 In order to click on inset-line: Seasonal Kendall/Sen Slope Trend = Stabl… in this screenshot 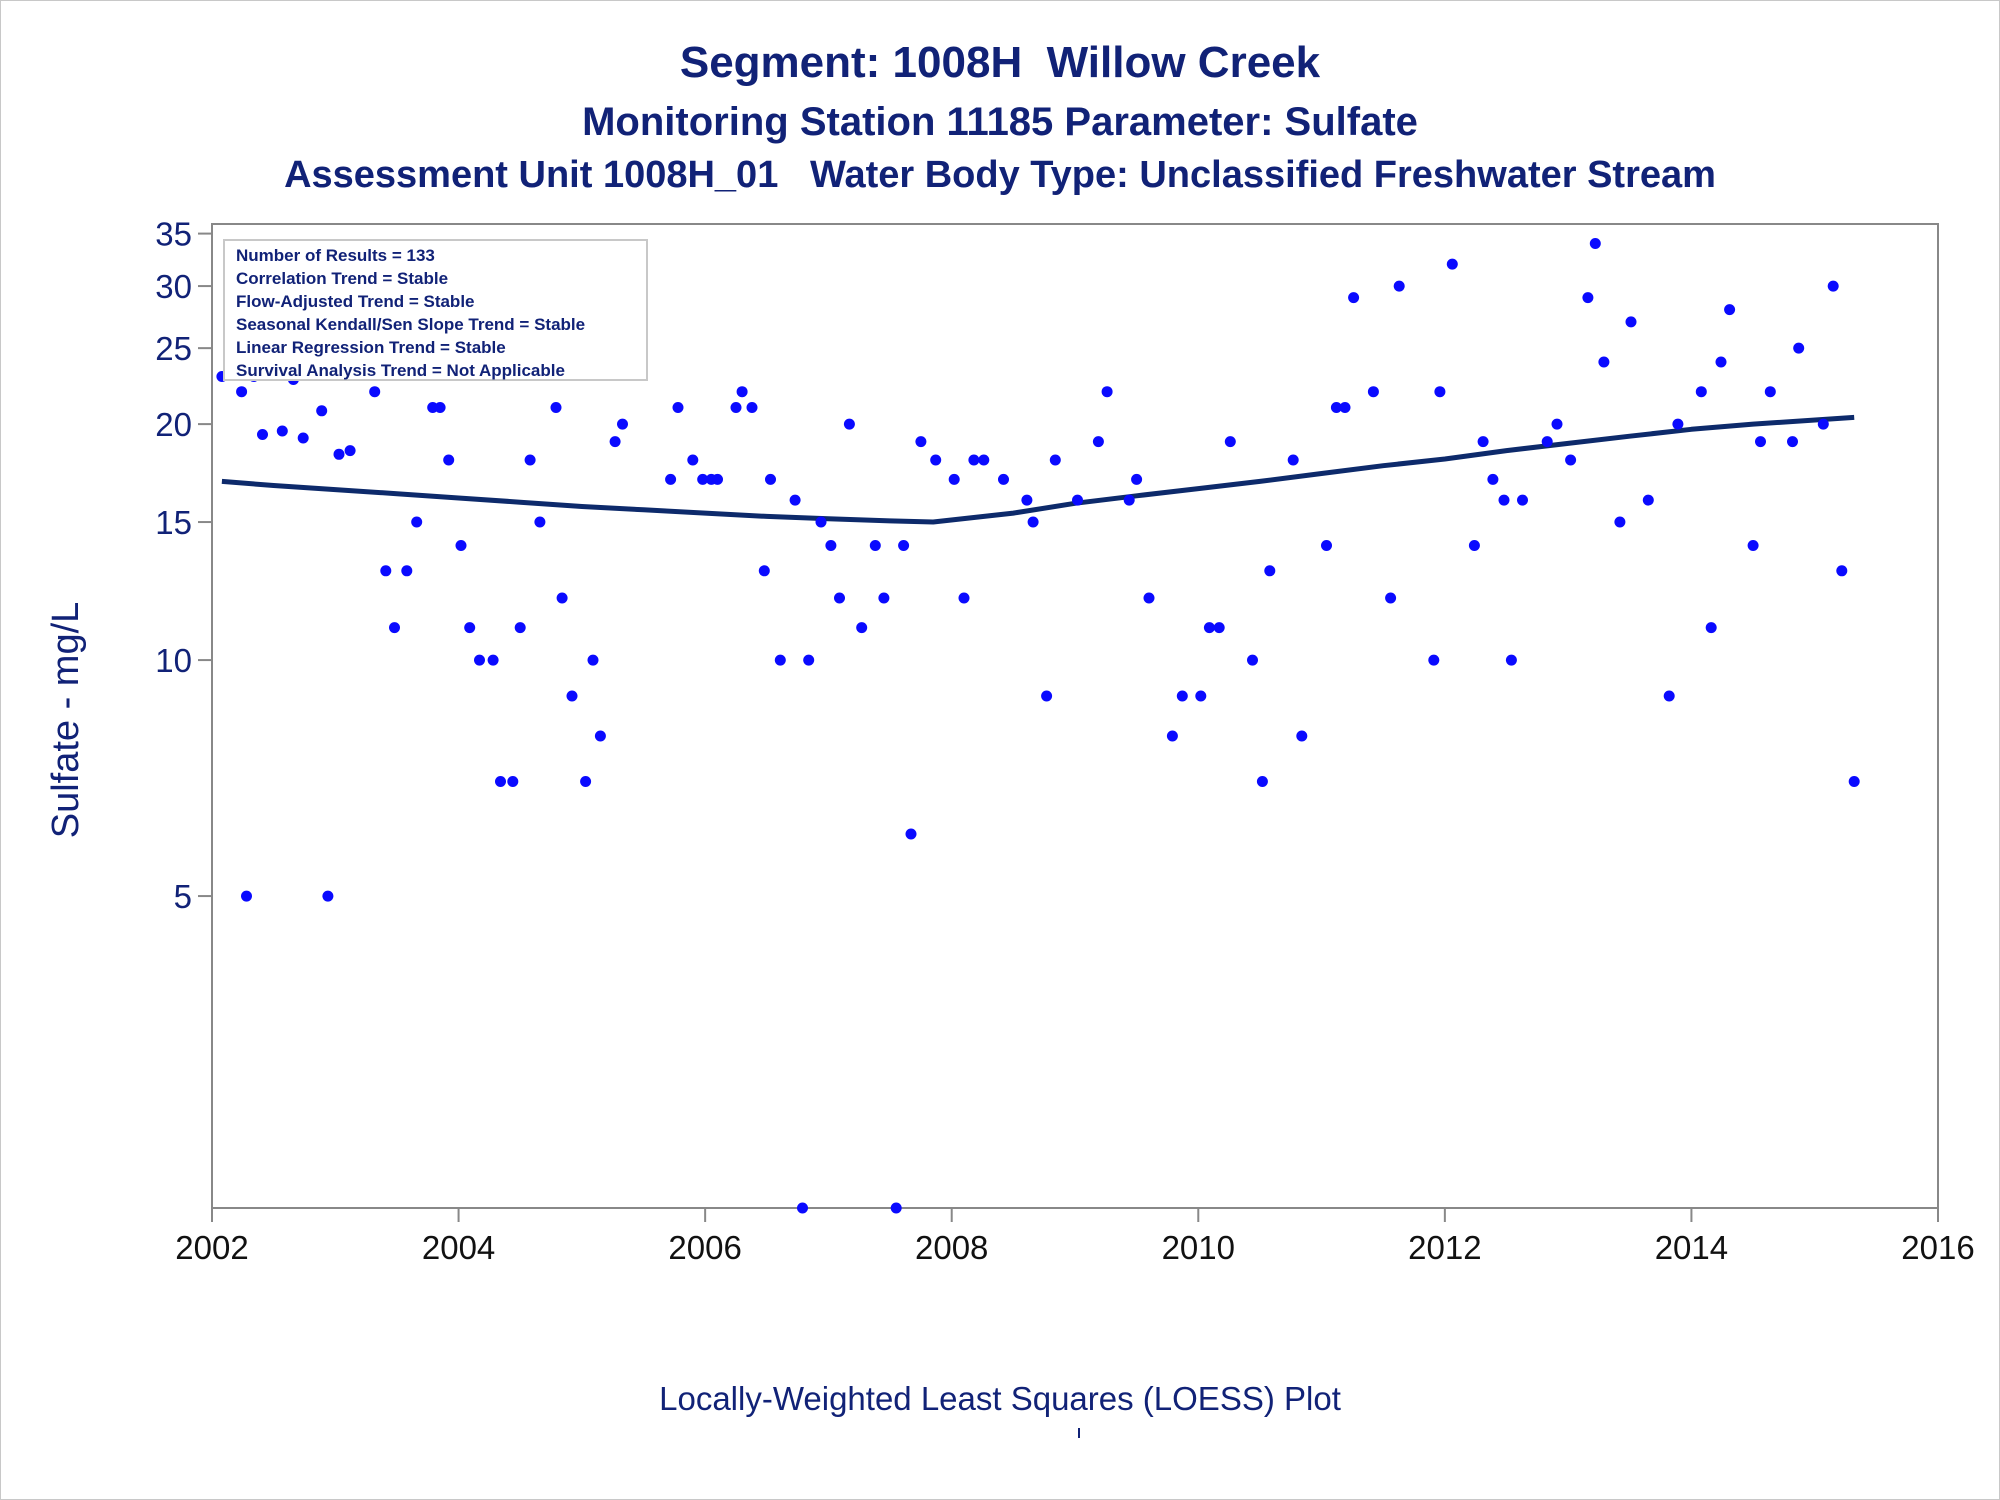, I will do `click(410, 324)`.